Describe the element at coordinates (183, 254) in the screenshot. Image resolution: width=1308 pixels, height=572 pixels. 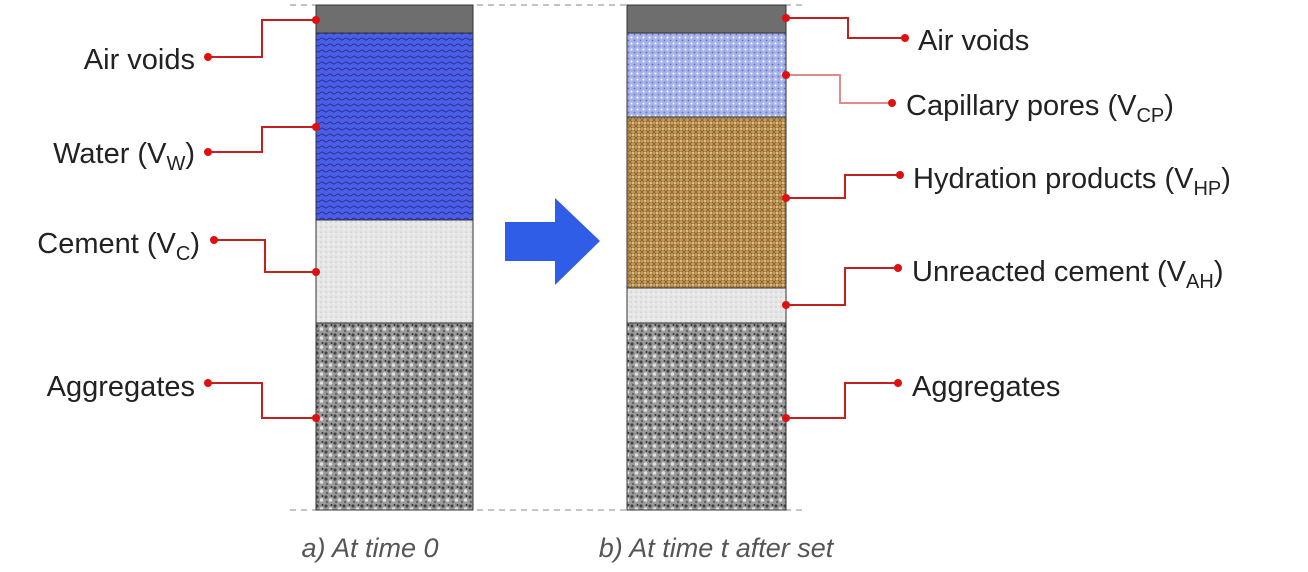
I see `label-part: C` at that location.